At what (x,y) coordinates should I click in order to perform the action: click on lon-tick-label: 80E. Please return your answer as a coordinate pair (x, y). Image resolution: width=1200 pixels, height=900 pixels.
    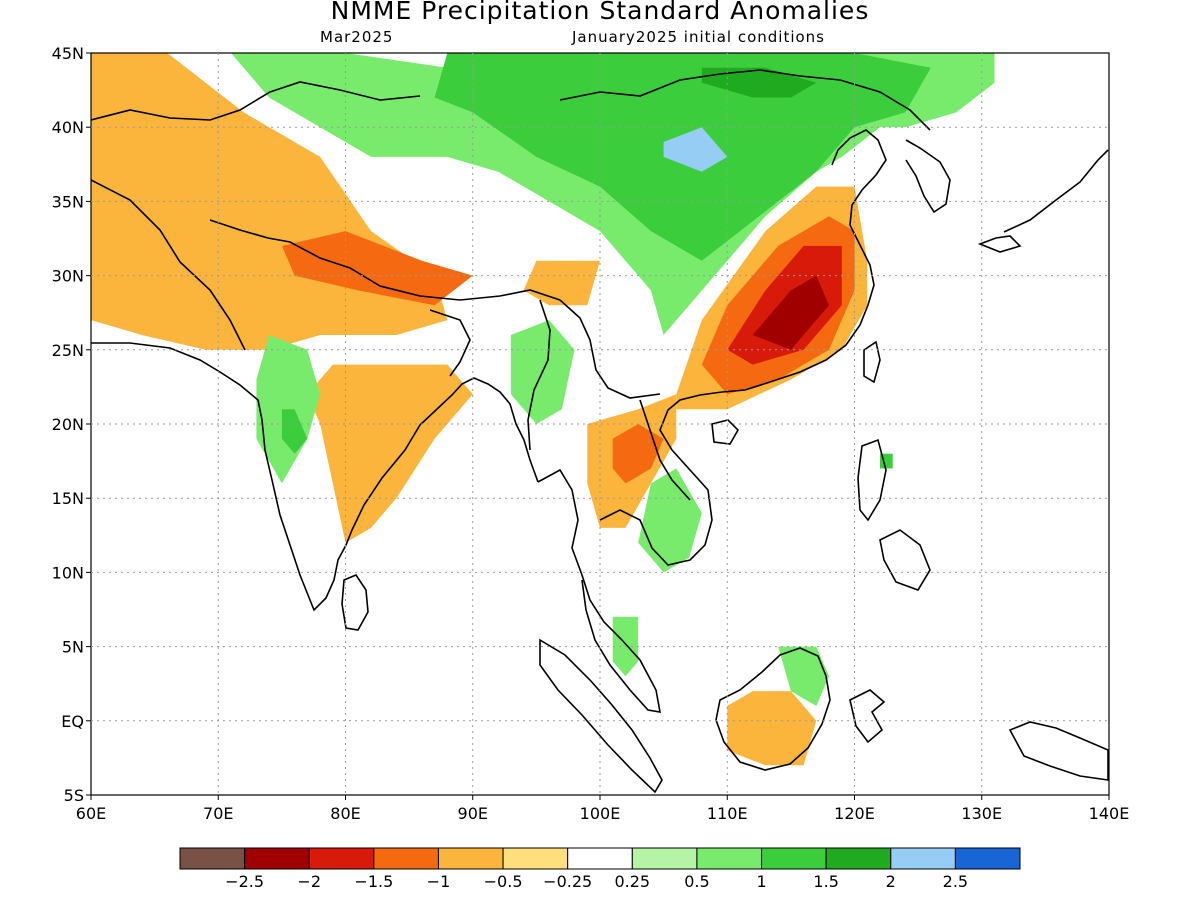
    Looking at the image, I should click on (345, 813).